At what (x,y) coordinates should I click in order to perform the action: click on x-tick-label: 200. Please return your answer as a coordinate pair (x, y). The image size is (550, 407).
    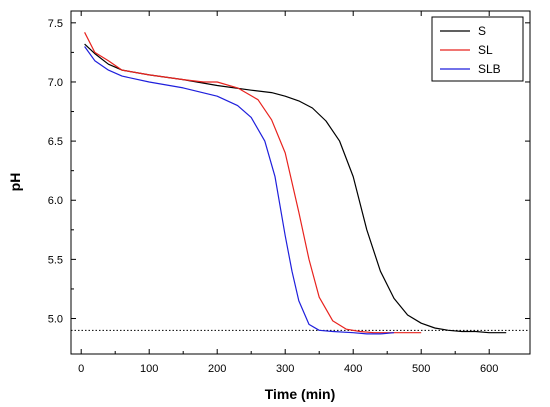
    Looking at the image, I should click on (217, 369).